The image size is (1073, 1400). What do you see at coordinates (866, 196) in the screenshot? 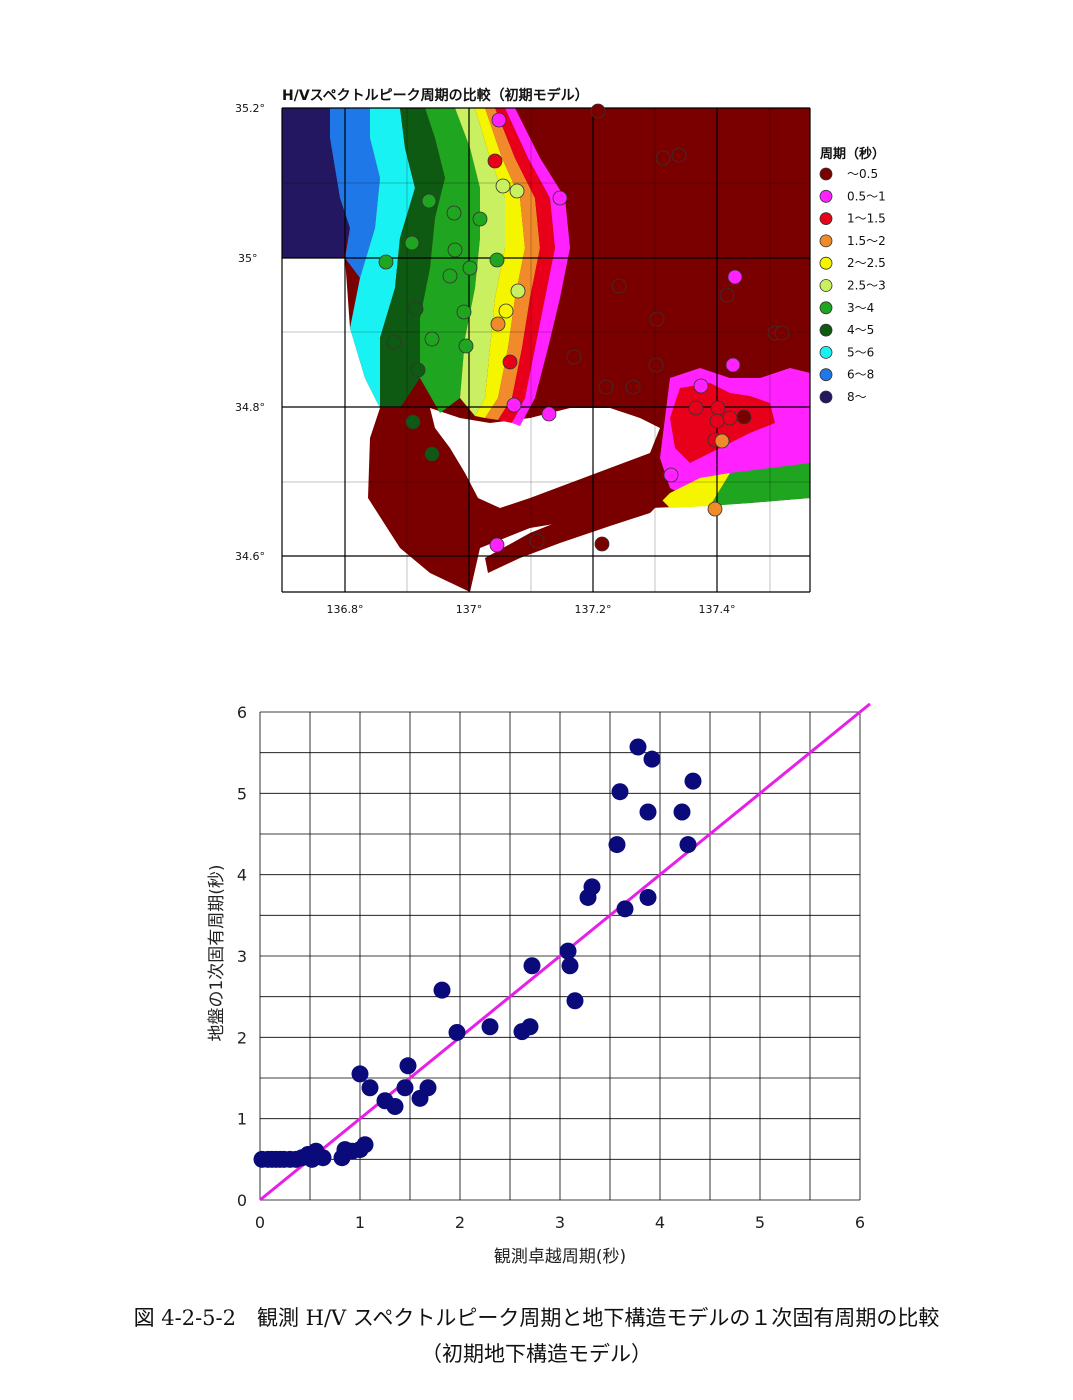
I see `legend-label: 0.5～1` at bounding box center [866, 196].